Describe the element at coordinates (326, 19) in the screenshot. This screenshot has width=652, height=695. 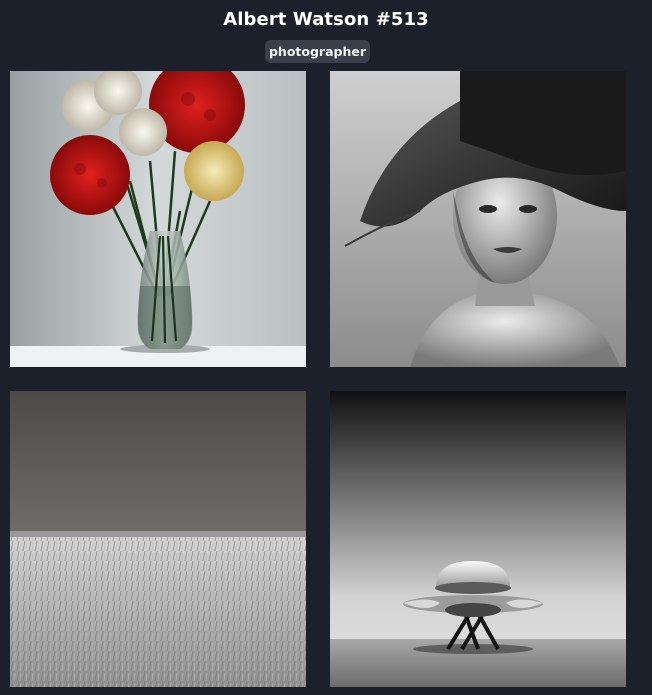
I see `page-title: Albert Watson #513` at that location.